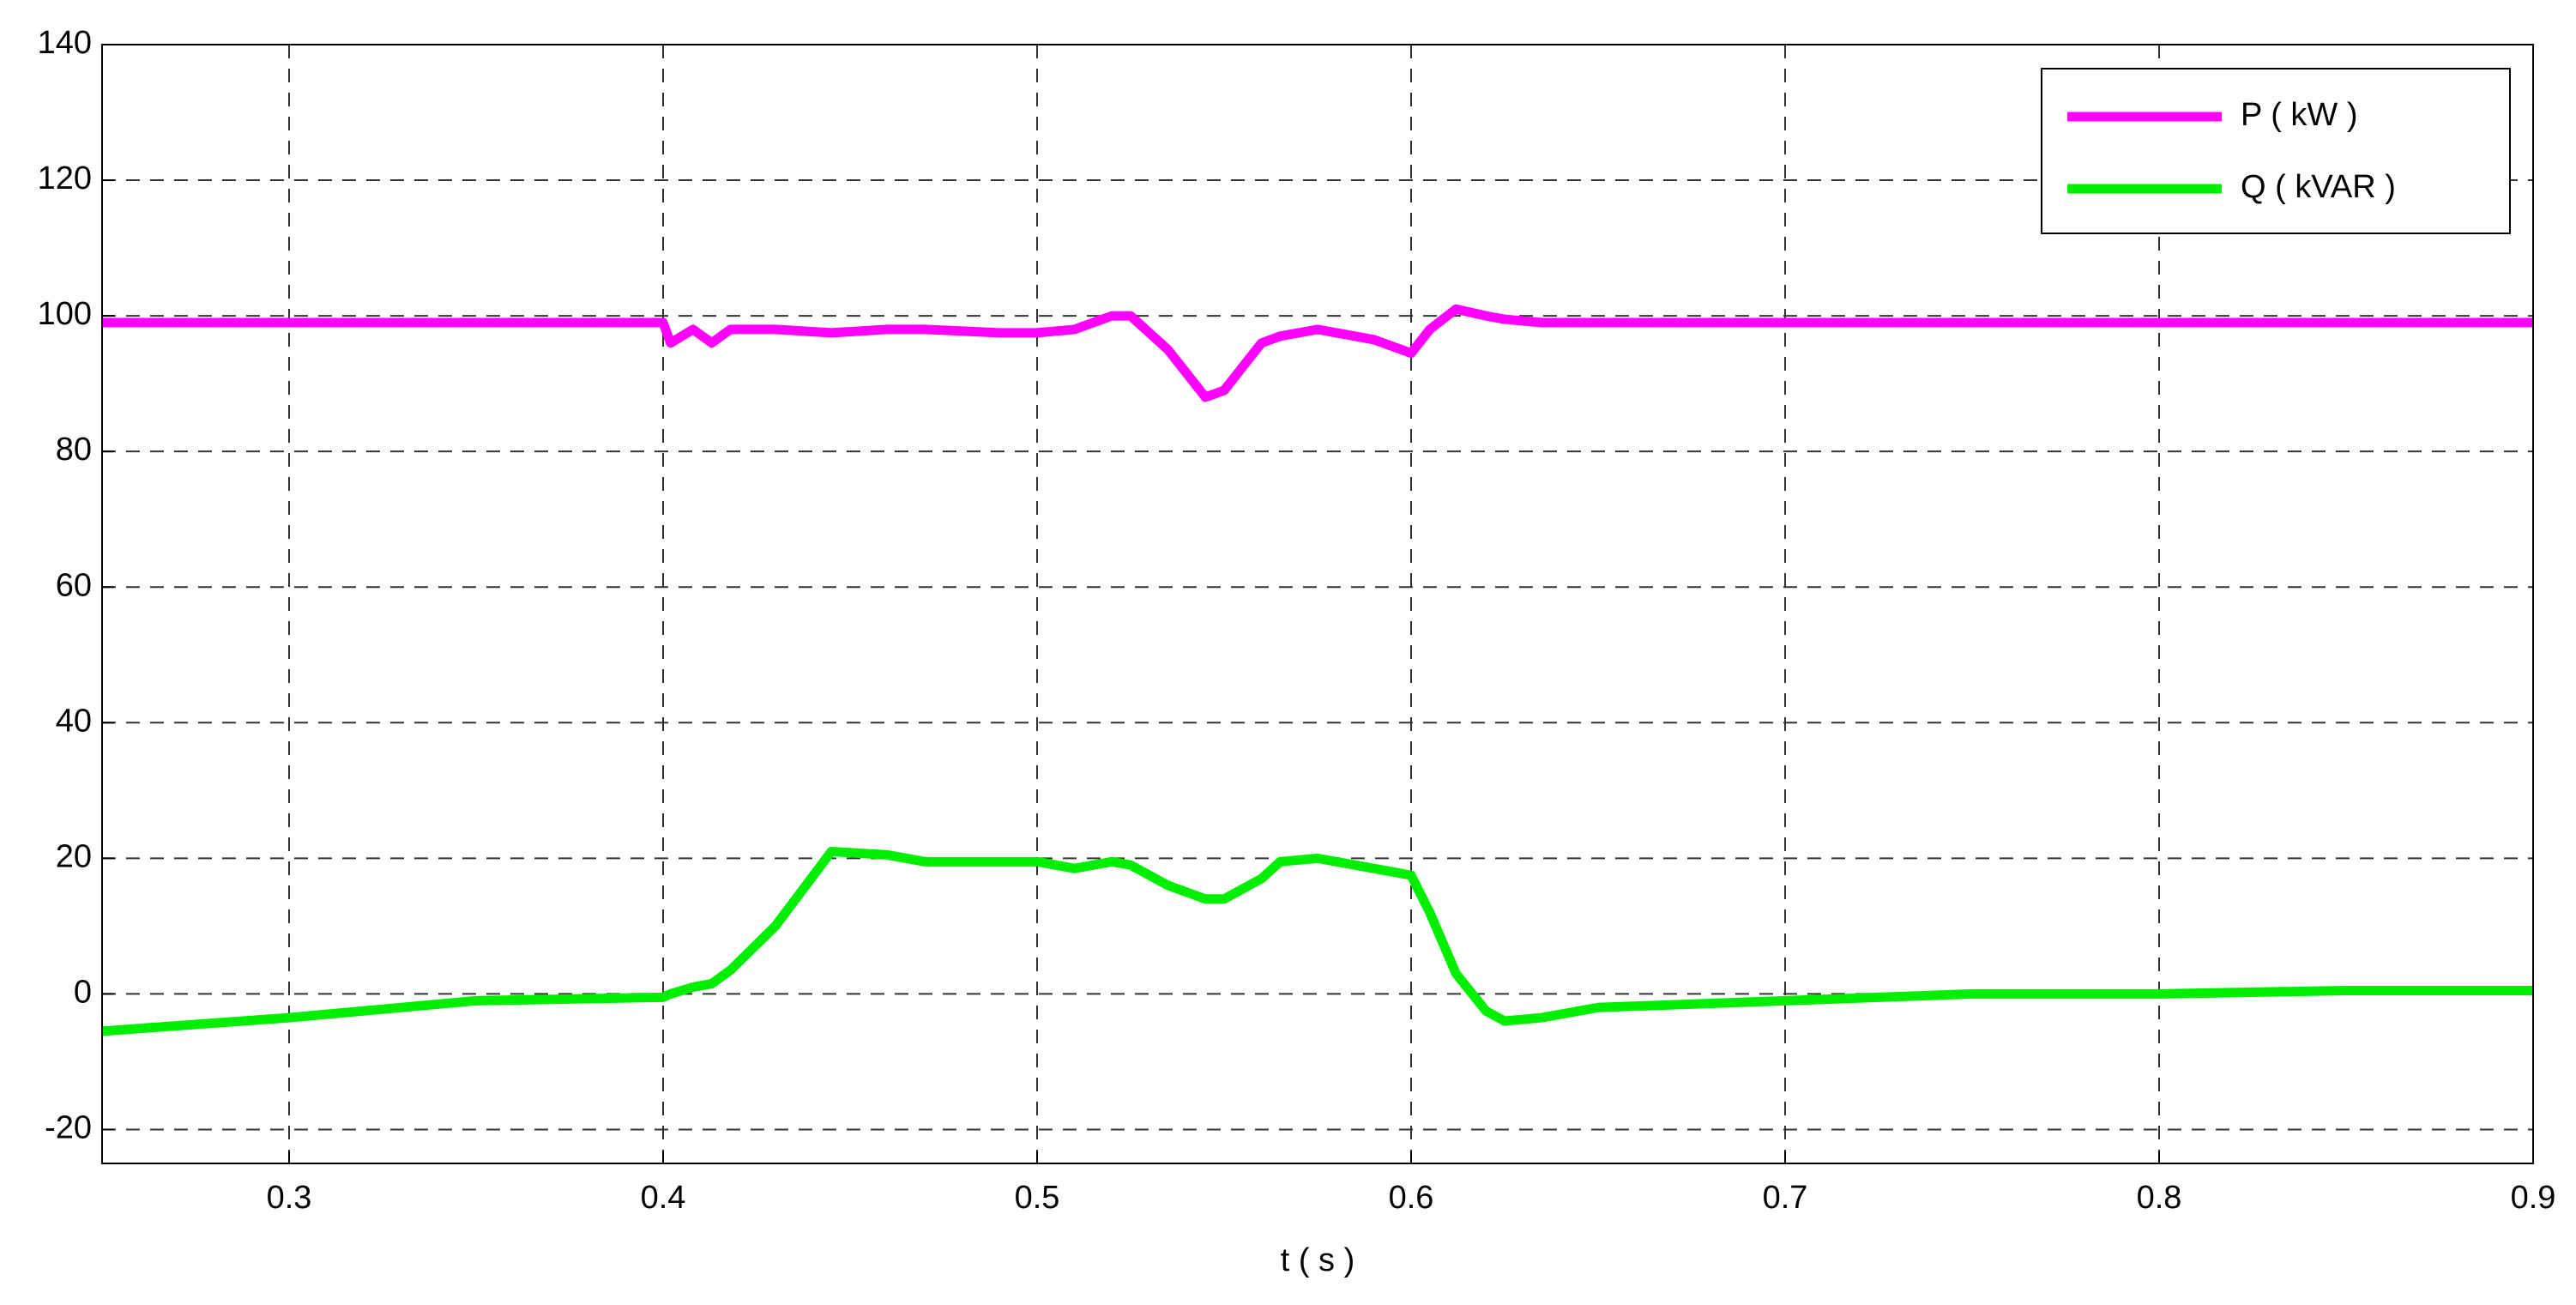 This screenshot has height=1305, width=2576. Describe the element at coordinates (1411, 1198) in the screenshot. I see `x-tick-label: 0.6` at that location.